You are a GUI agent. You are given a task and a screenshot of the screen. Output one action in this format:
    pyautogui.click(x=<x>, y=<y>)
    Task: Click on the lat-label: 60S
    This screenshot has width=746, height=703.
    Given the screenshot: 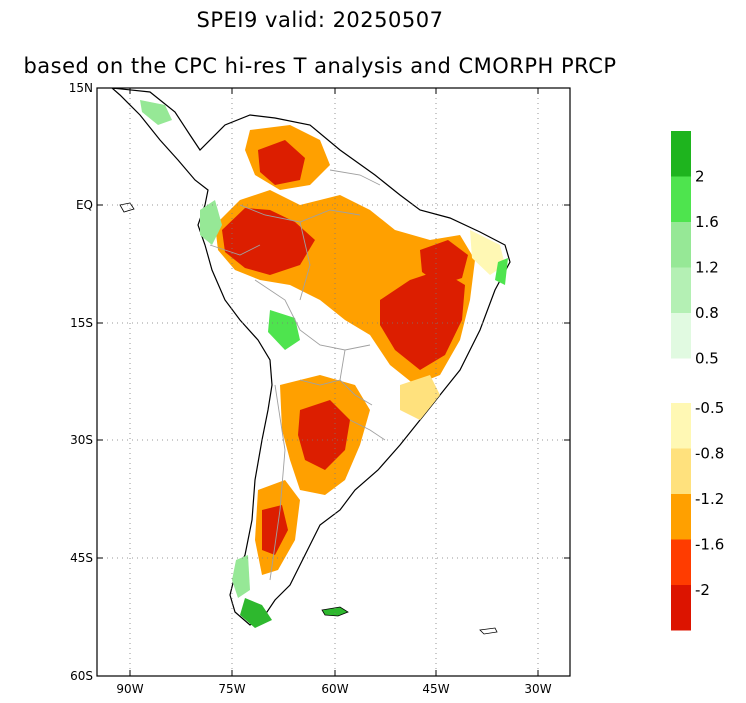 What is the action you would take?
    pyautogui.click(x=81, y=676)
    